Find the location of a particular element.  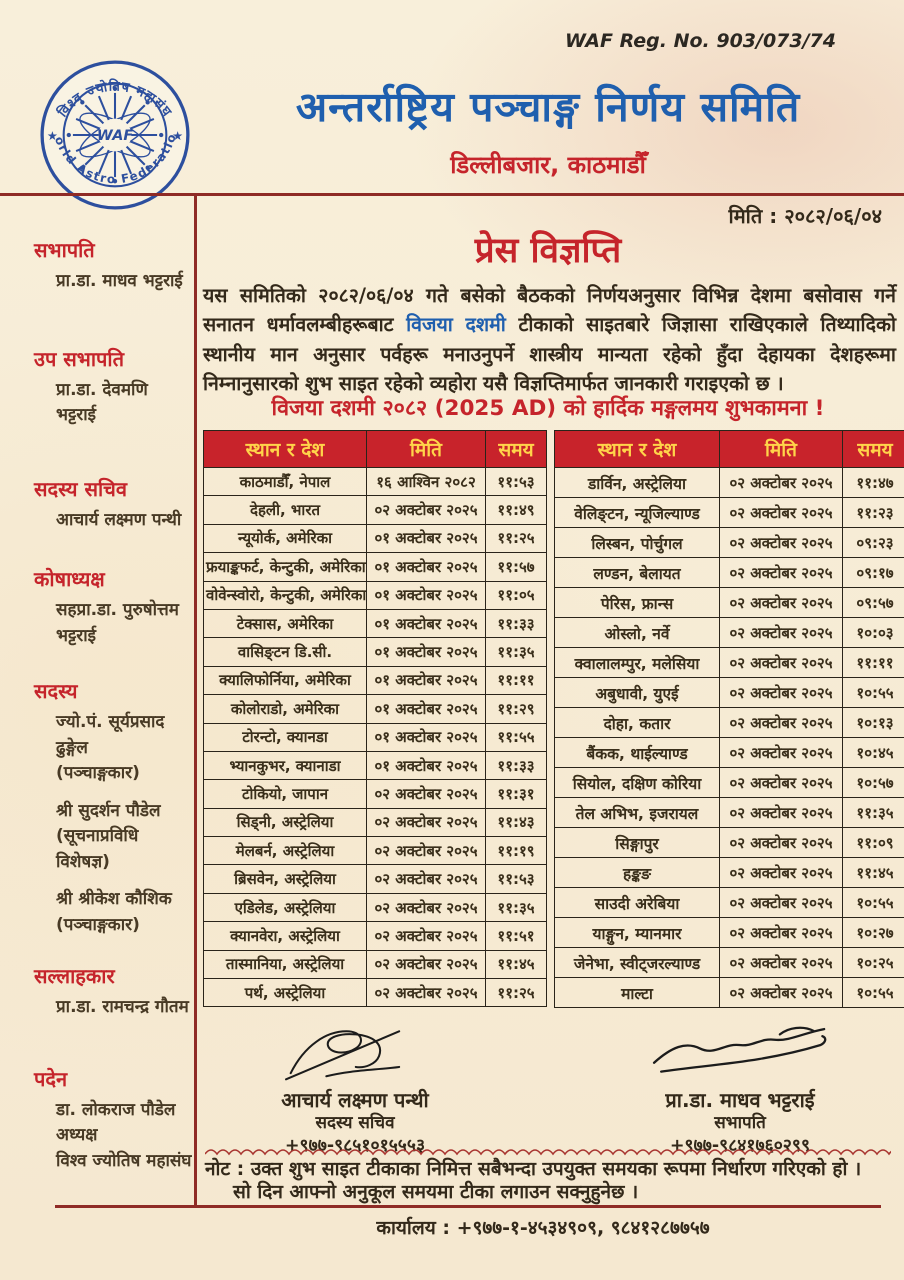

cell-place: ओस्लो, नर्वे is located at coordinates (637, 632).